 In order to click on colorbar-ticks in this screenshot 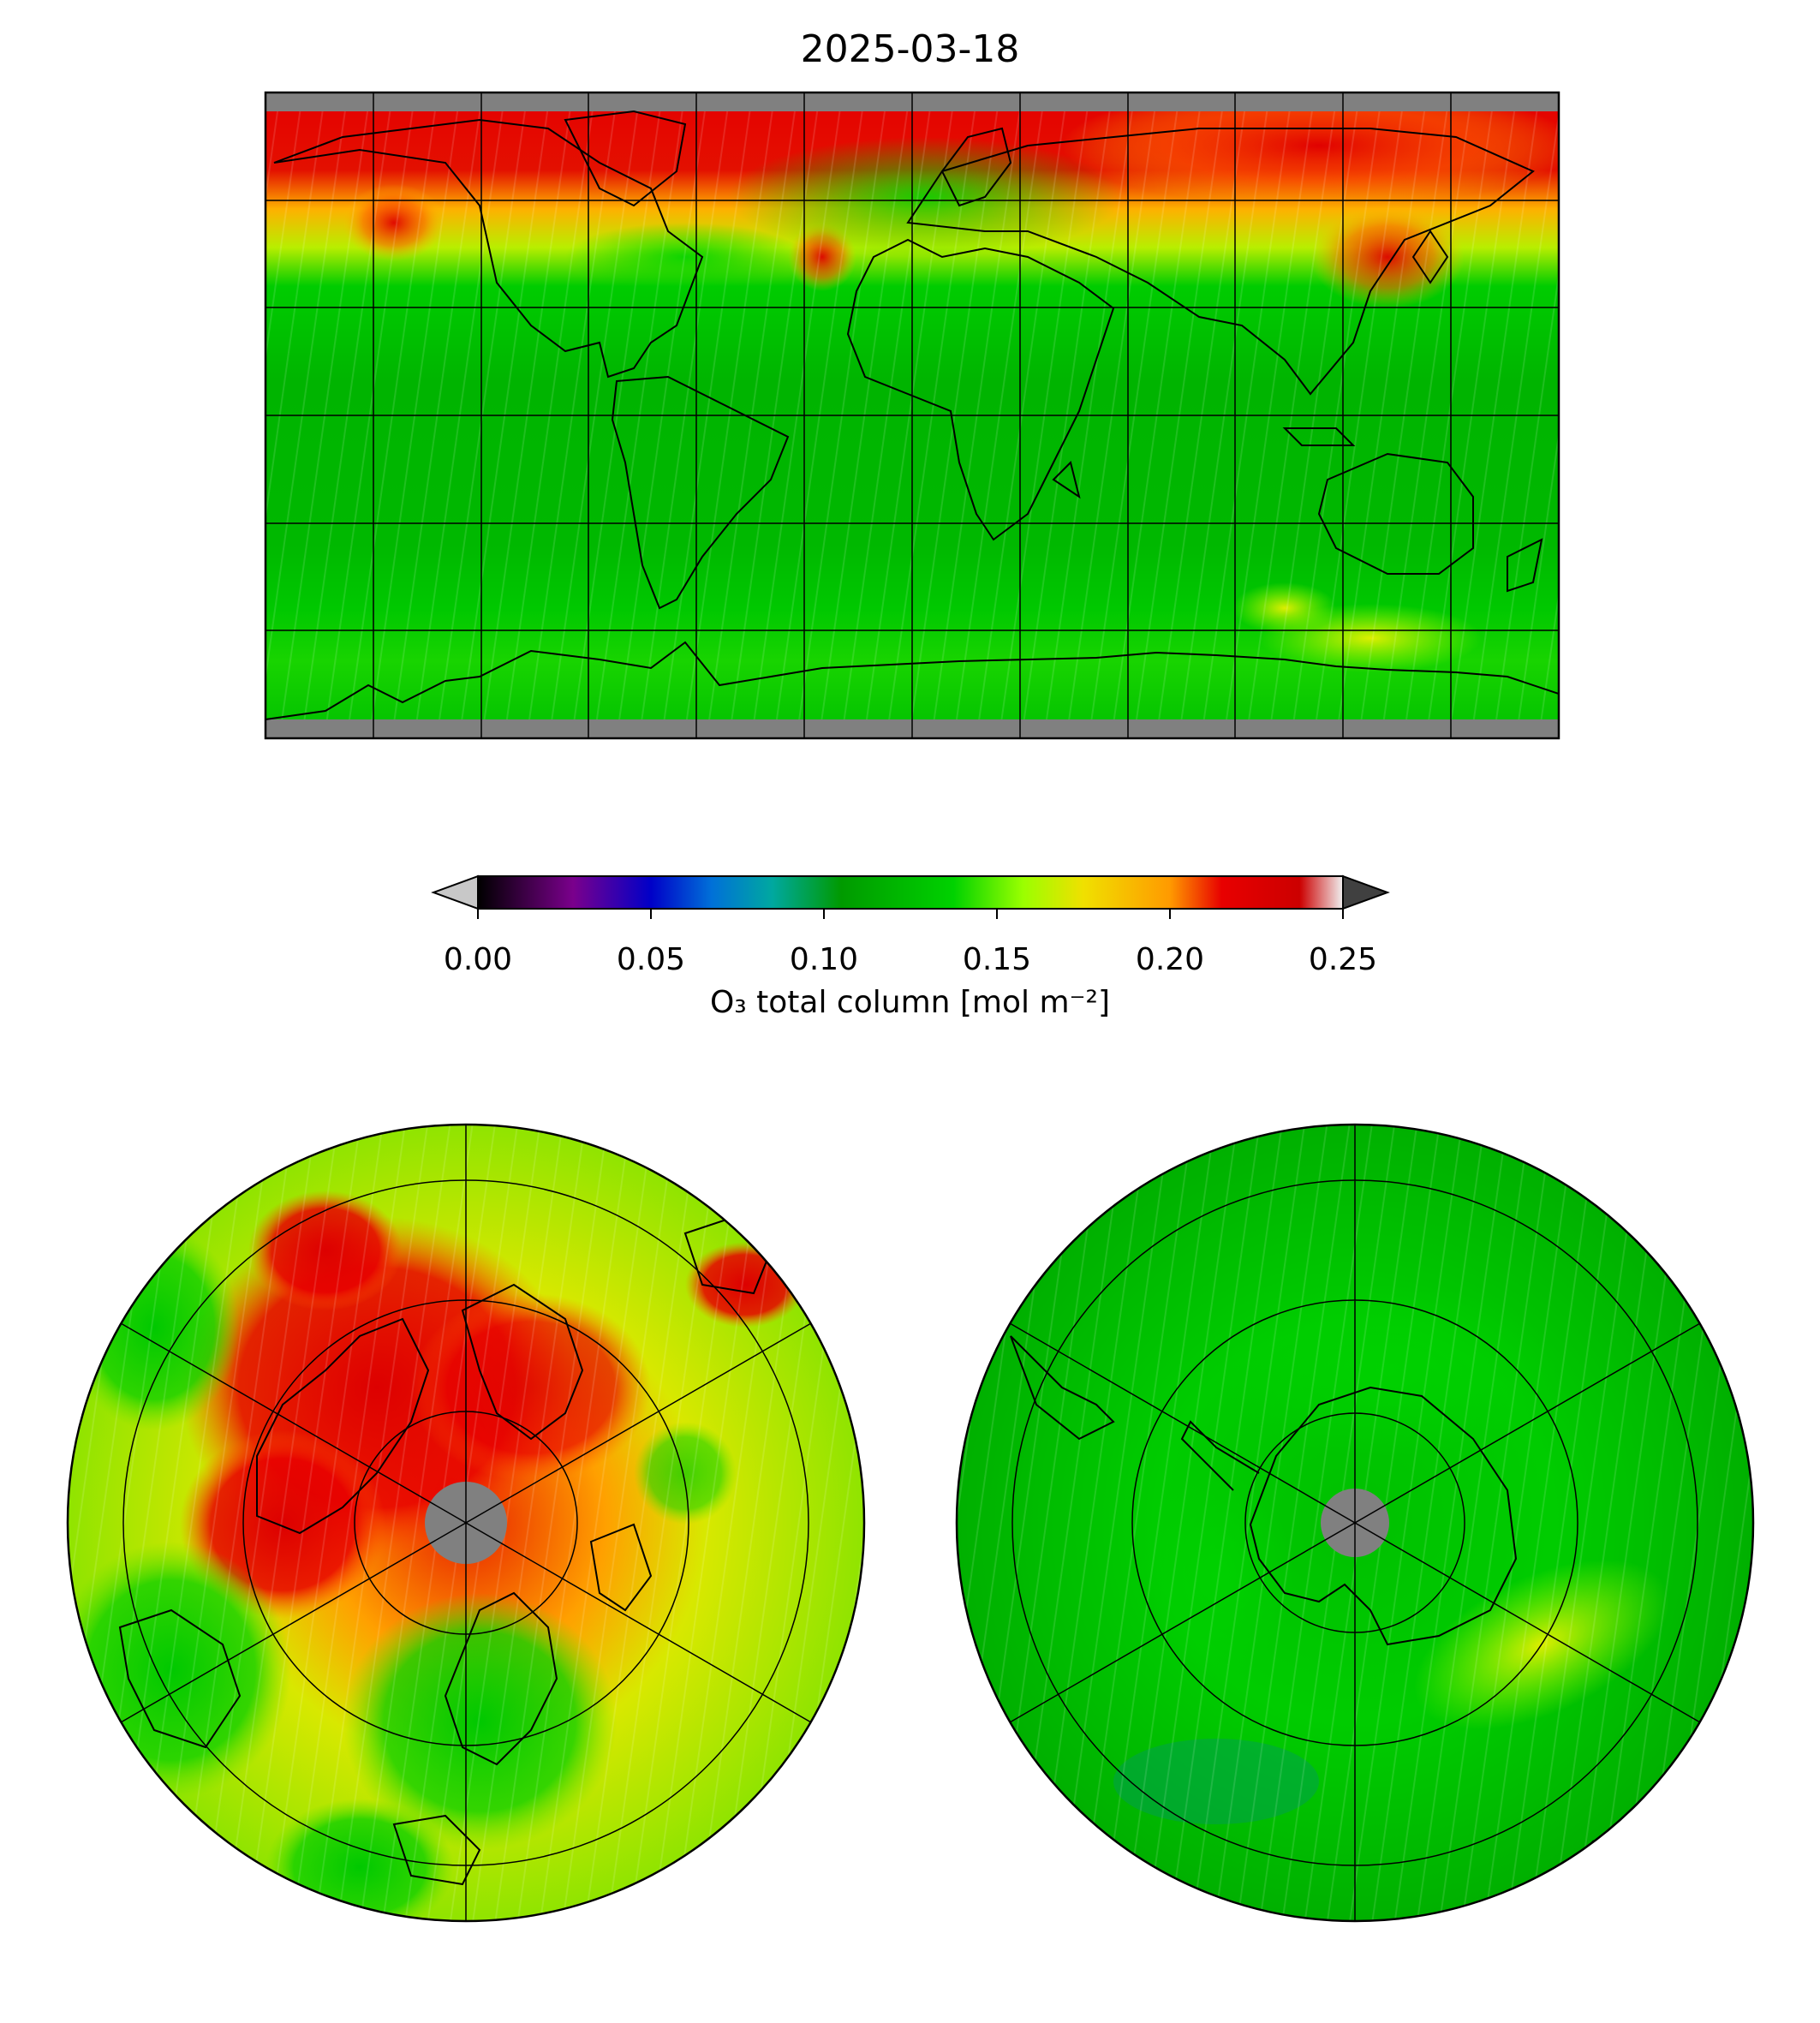, I will do `click(911, 914)`.